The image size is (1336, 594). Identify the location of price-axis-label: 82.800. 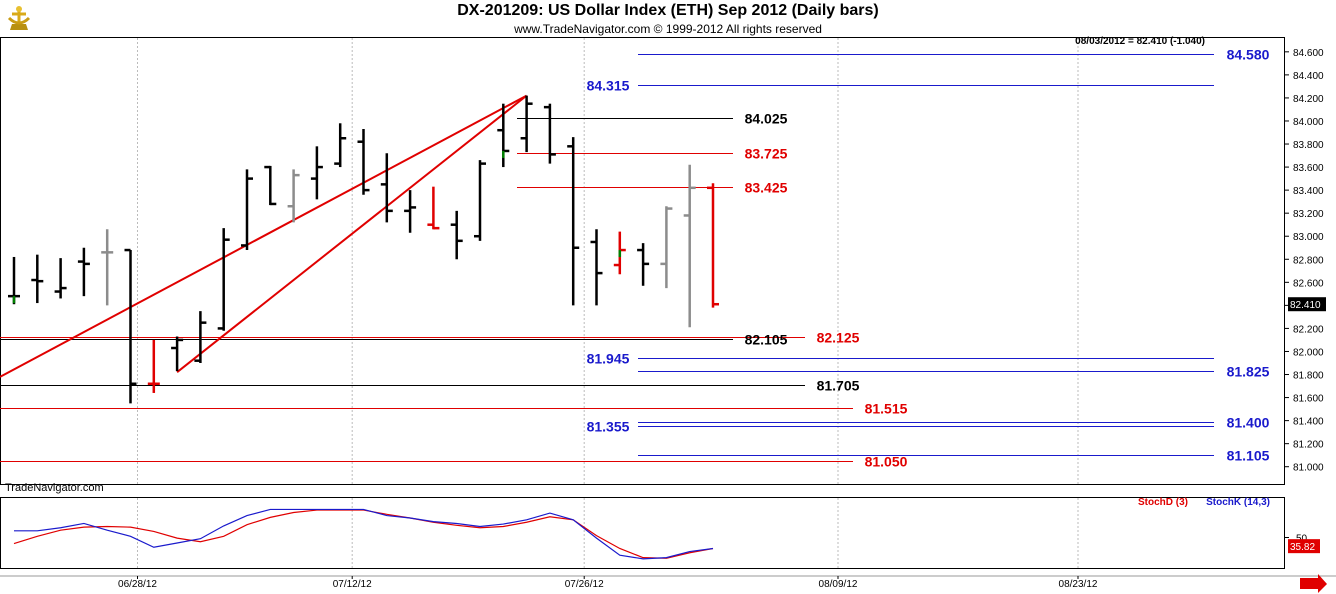
(1308, 260).